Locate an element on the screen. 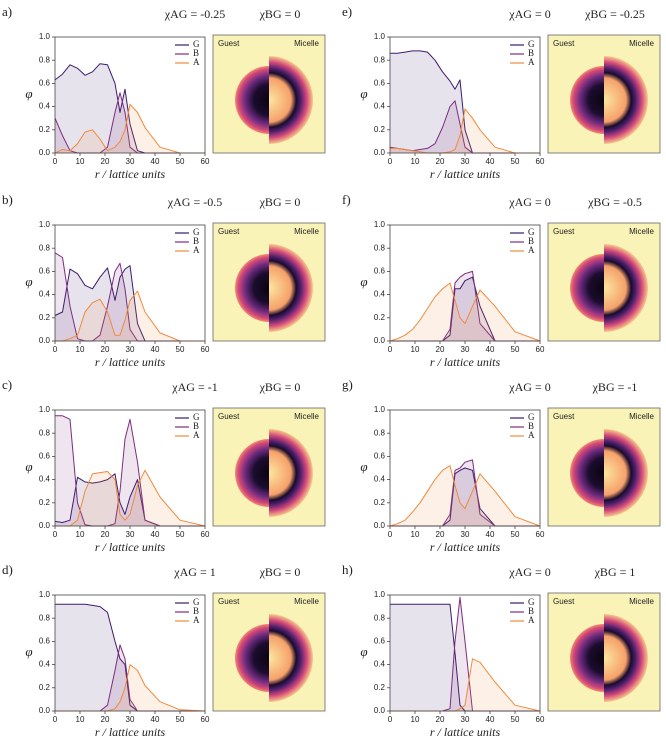 The height and width of the screenshot is (747, 666). title-right: χBG = -0.5 is located at coordinates (614, 202).